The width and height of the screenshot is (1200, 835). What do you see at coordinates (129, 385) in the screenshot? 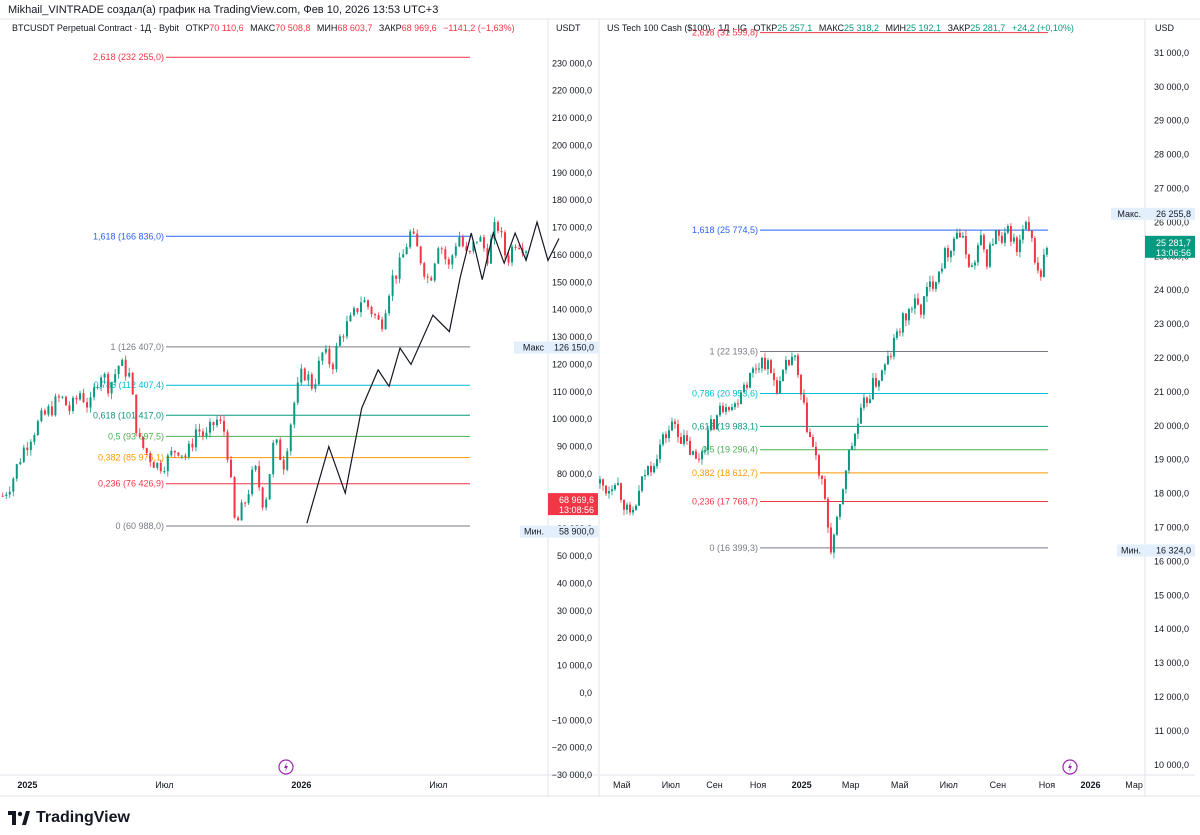
I see `btc-fib-level-label: 0,786 (112 407,4)` at bounding box center [129, 385].